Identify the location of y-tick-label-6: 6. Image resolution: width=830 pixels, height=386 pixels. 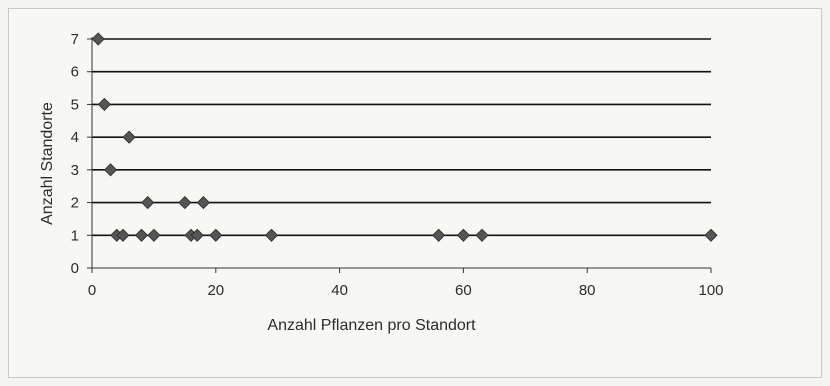
(75, 72).